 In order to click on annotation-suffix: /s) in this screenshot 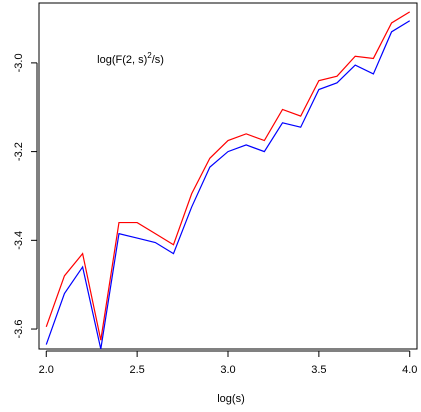, I will do `click(158, 60)`.